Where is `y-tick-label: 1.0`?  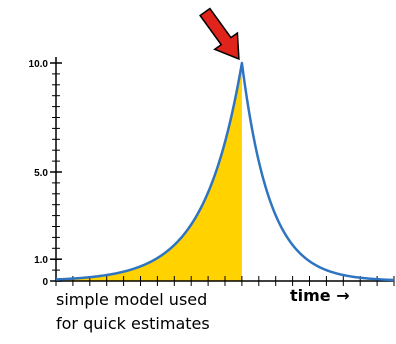
y-tick-label: 1.0 is located at coordinates (41, 260).